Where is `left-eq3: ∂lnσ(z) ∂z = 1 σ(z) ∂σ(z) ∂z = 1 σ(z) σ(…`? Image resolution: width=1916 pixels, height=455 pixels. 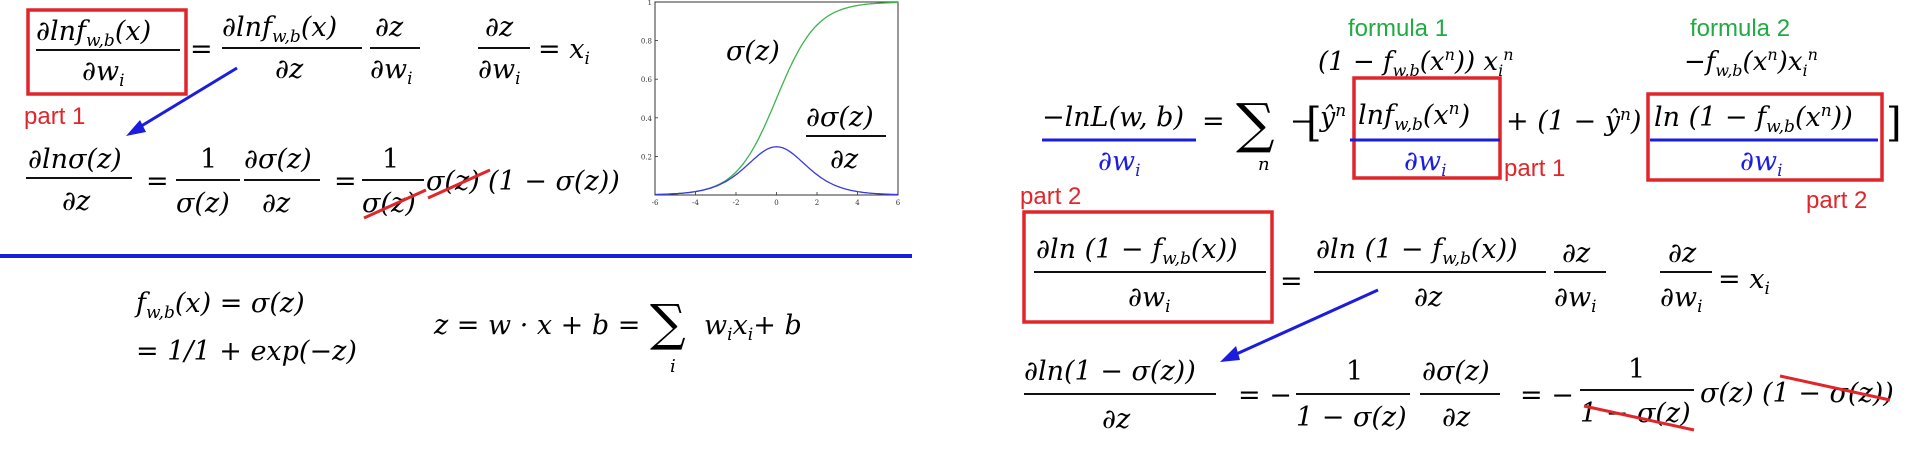 left-eq3: ∂lnσ(z) ∂z = 1 σ(z) ∂σ(z) ∂z = 1 σ(z) σ(… is located at coordinates (323, 182).